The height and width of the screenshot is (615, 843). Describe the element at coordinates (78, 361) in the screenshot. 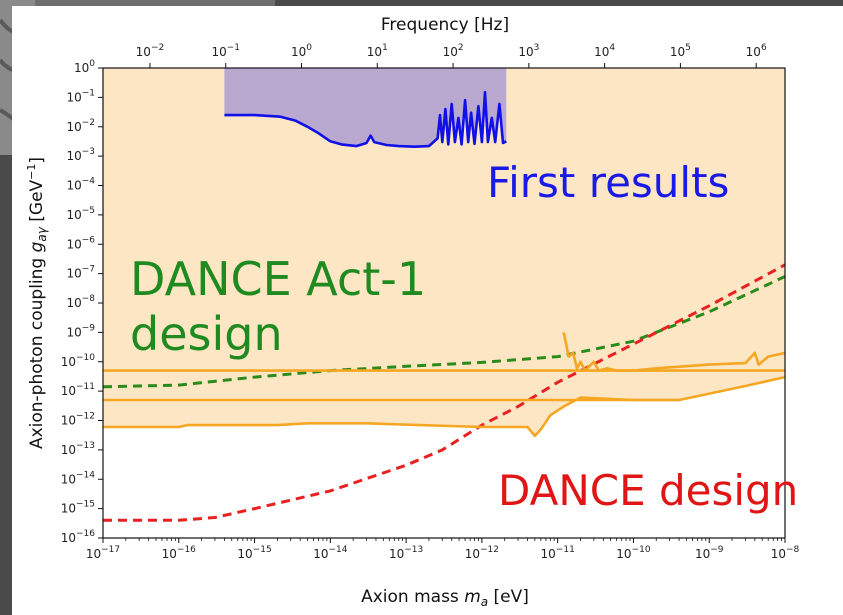

I see `y-tick-label: 10⁻¹⁰` at that location.